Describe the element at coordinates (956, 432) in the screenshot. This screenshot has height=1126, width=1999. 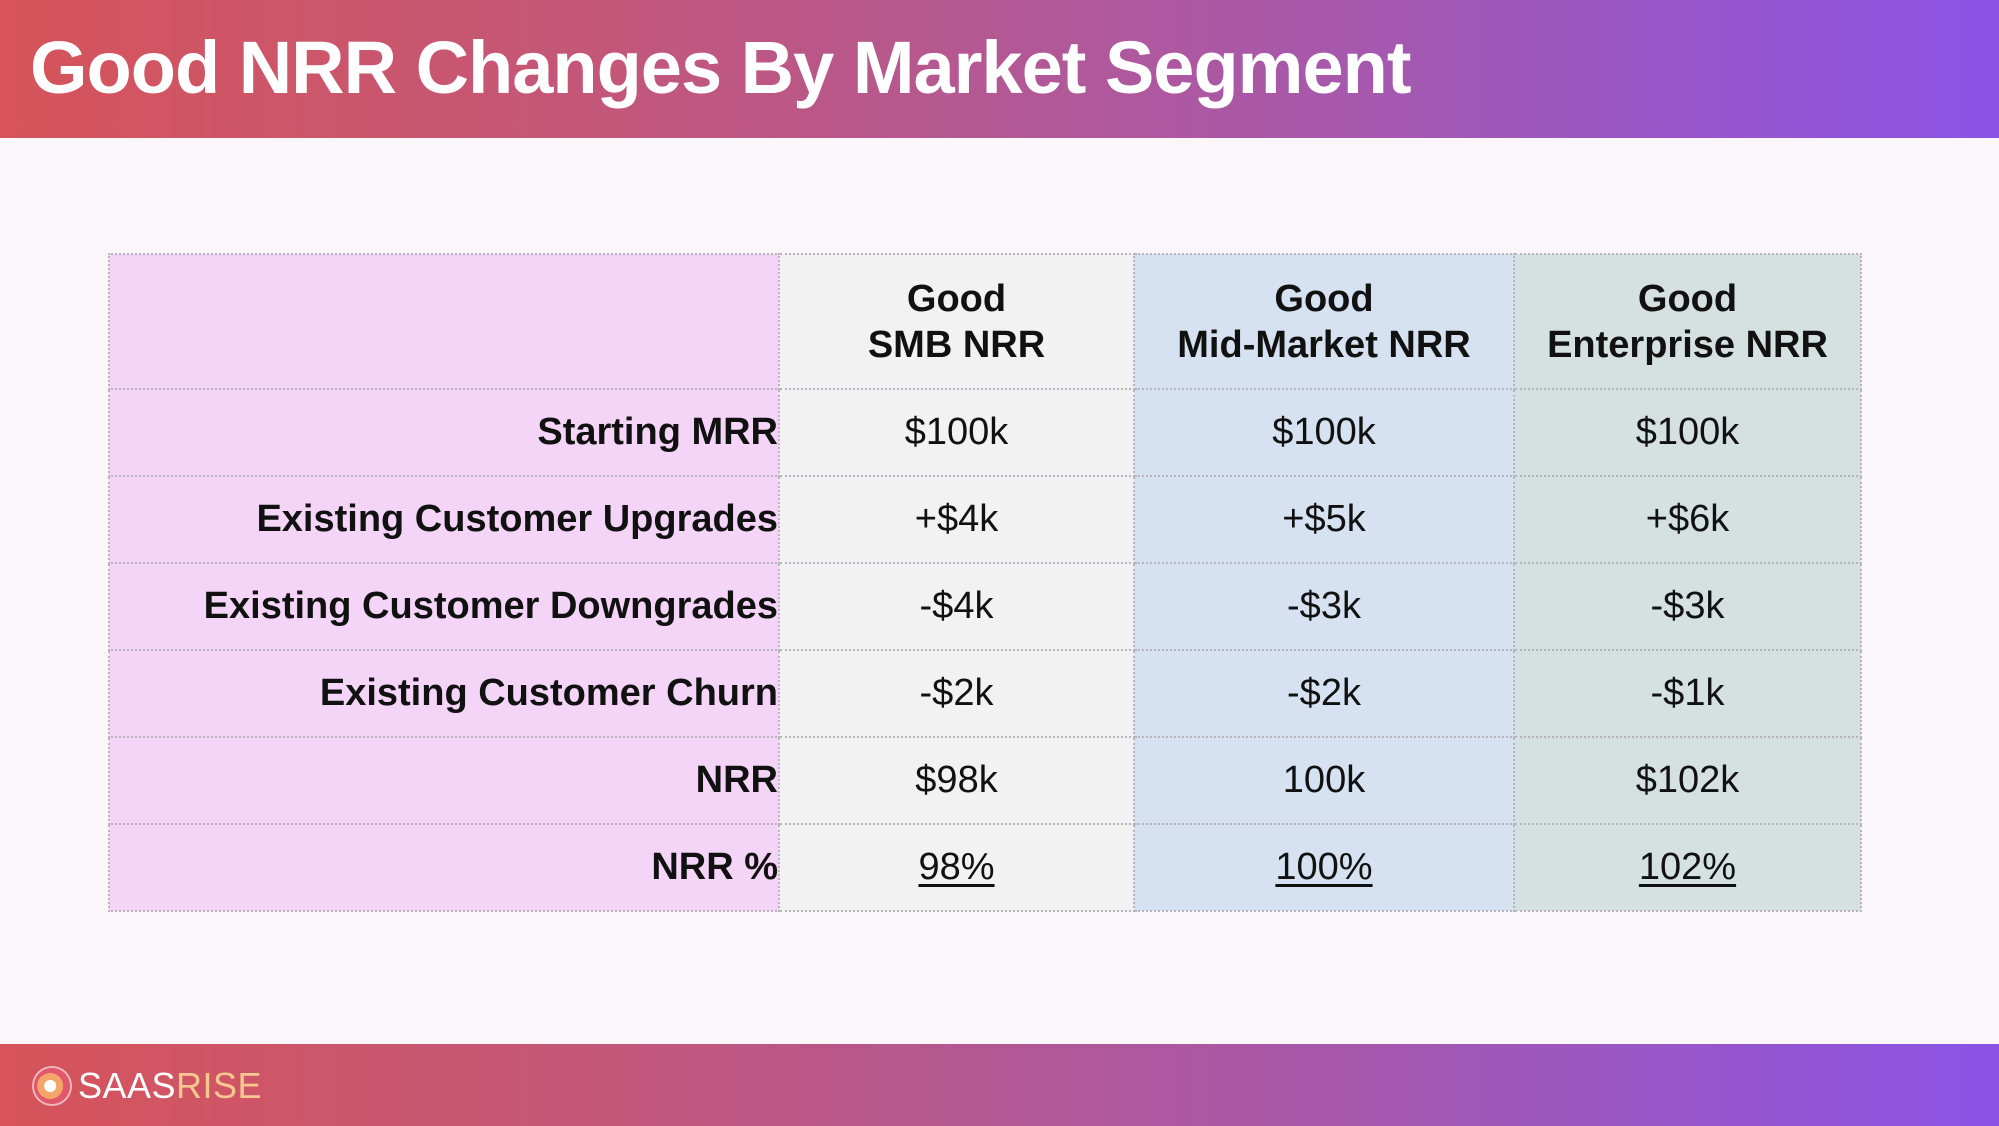
I see `smb-value: $100k` at that location.